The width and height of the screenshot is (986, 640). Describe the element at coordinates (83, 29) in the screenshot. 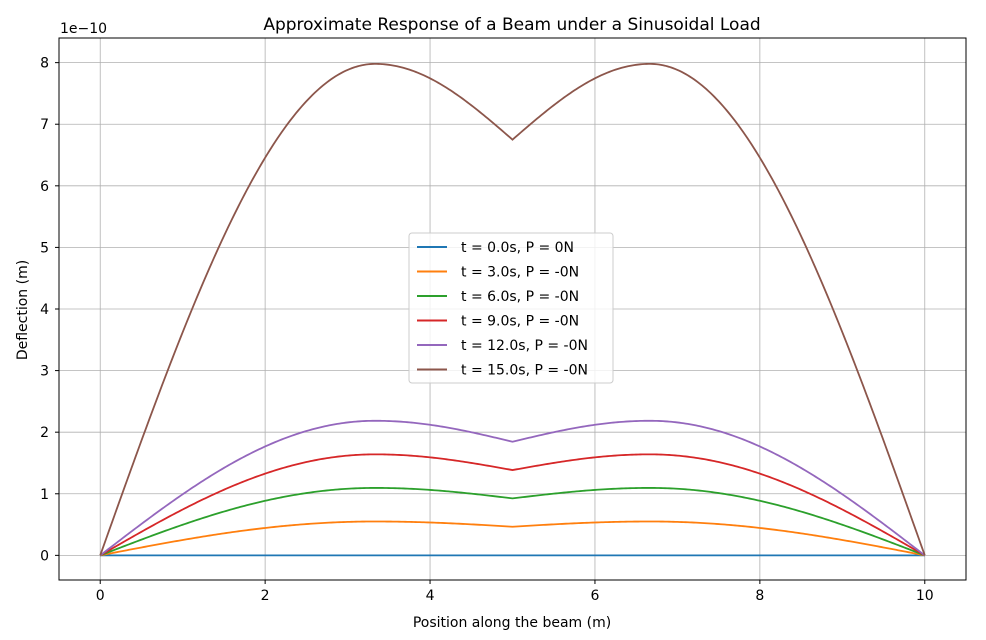

I see `y-offset-label: 1e−10` at that location.